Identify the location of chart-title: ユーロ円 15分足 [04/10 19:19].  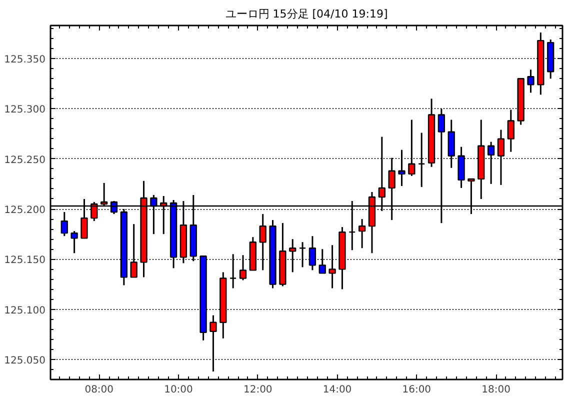
(306, 14).